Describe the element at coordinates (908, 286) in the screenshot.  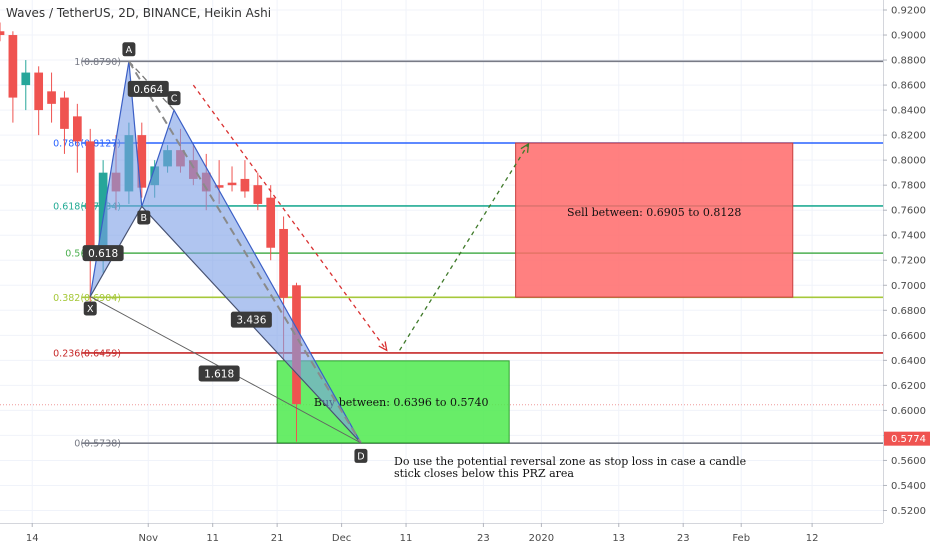
I see `price-tick-11: 0.7000` at that location.